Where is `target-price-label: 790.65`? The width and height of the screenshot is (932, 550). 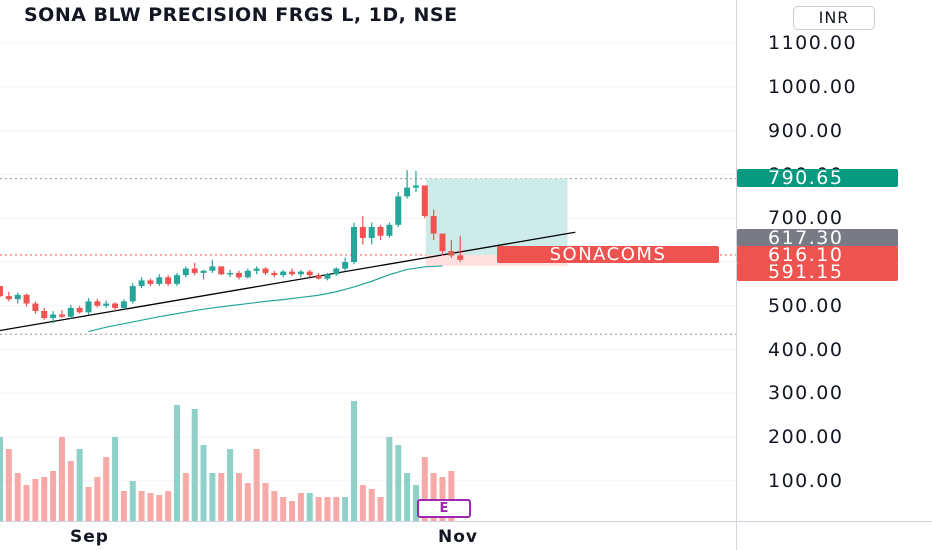
target-price-label: 790.65 is located at coordinates (817, 178).